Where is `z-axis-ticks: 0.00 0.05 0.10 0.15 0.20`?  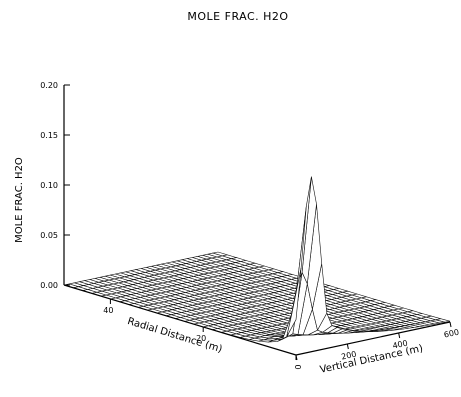 z-axis-ticks: 0.00 0.05 0.10 0.15 0.20 is located at coordinates (55, 185).